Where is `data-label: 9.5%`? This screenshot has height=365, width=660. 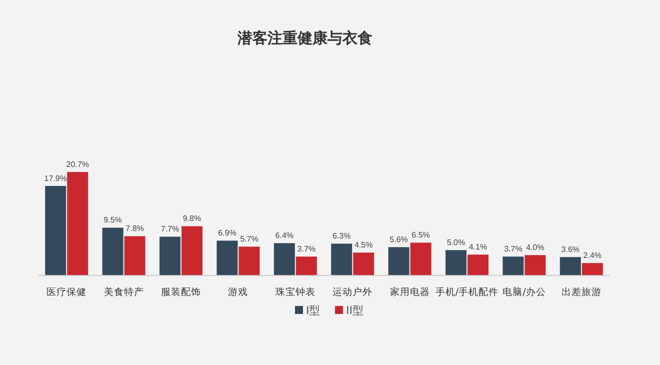
data-label: 9.5% is located at coordinates (113, 220).